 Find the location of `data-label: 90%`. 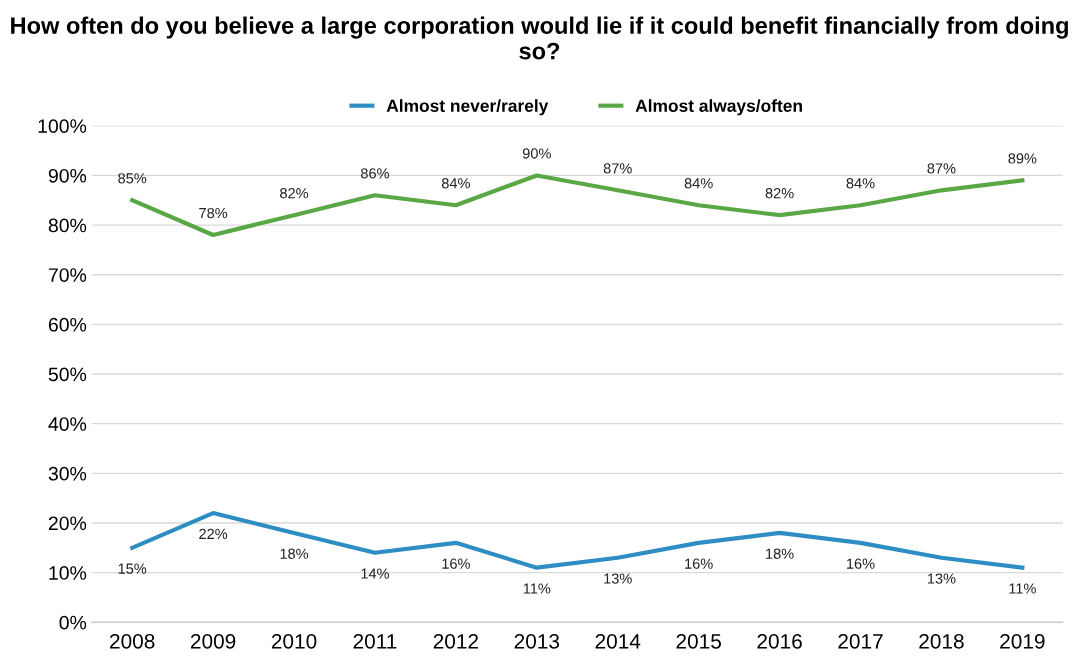

data-label: 90% is located at coordinates (536, 153).